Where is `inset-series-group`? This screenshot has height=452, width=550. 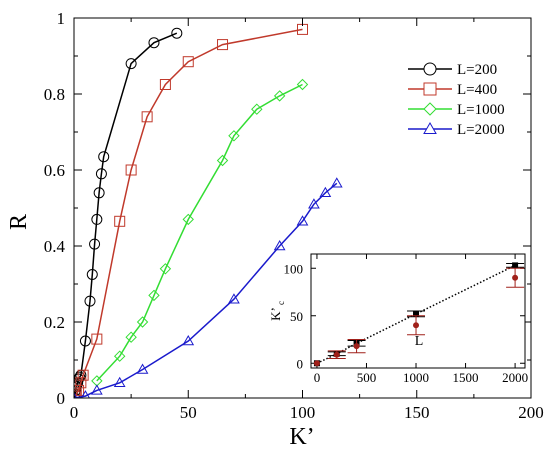 inset-series-group is located at coordinates (419, 314).